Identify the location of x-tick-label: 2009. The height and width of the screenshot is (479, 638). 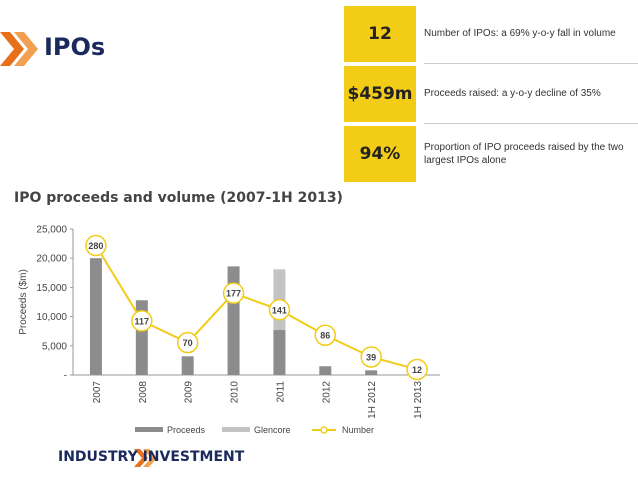
(189, 392).